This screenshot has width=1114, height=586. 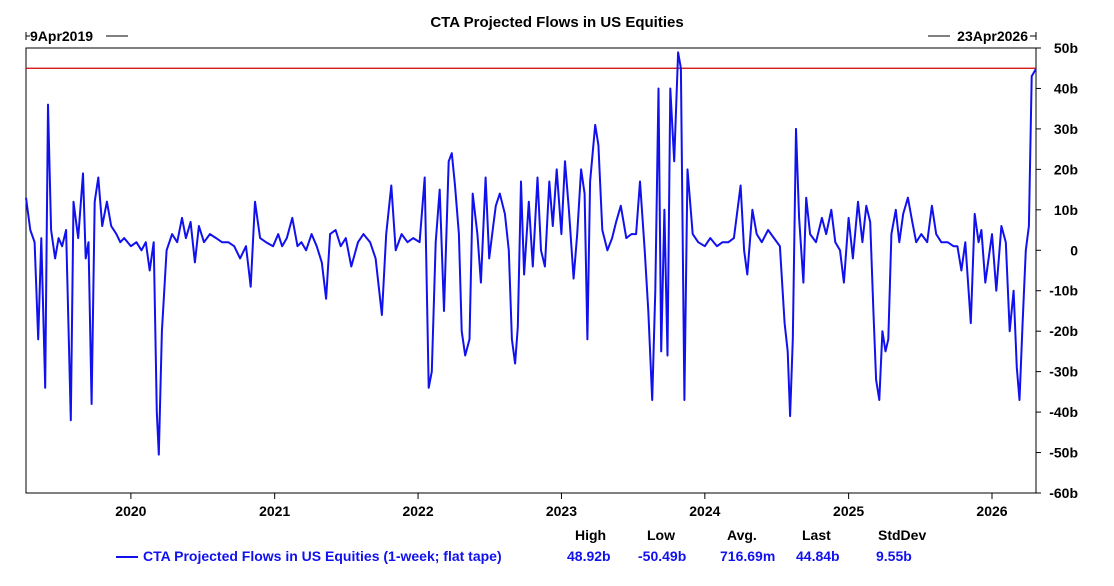 I want to click on stat-header-last: Last, so click(x=816, y=535).